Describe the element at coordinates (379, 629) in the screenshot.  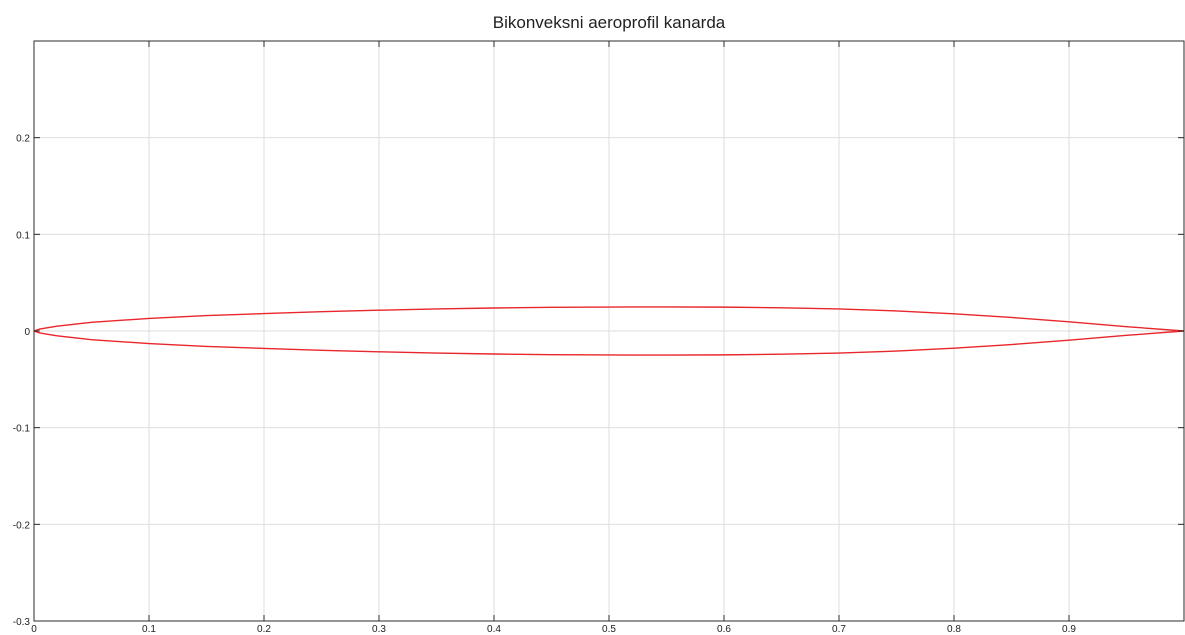
I see `x-tick-label: 0.3` at that location.